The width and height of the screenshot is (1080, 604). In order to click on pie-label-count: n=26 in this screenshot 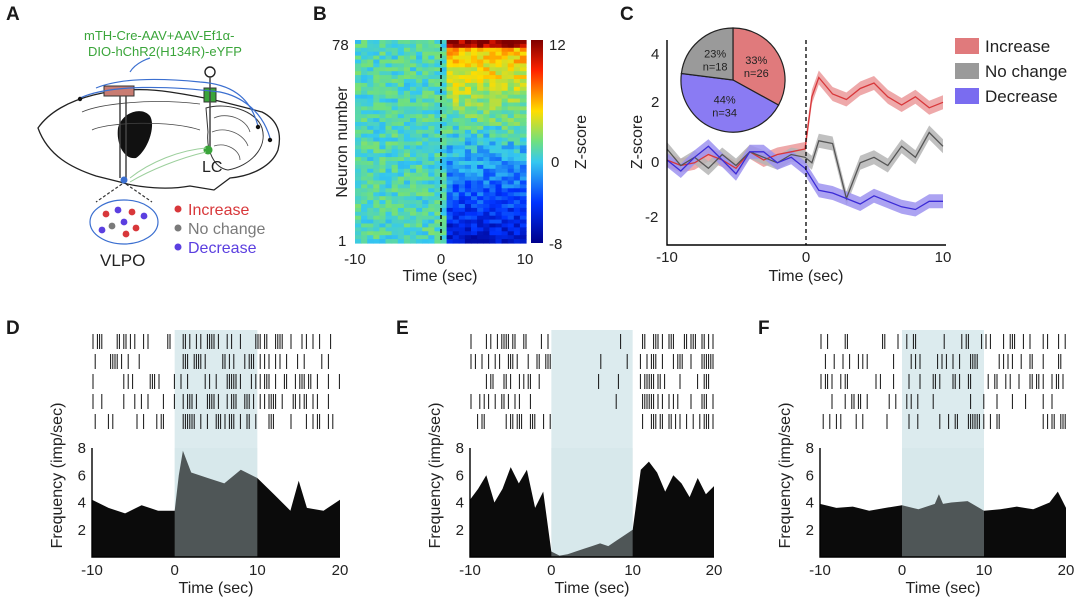, I will do `click(756, 74)`.